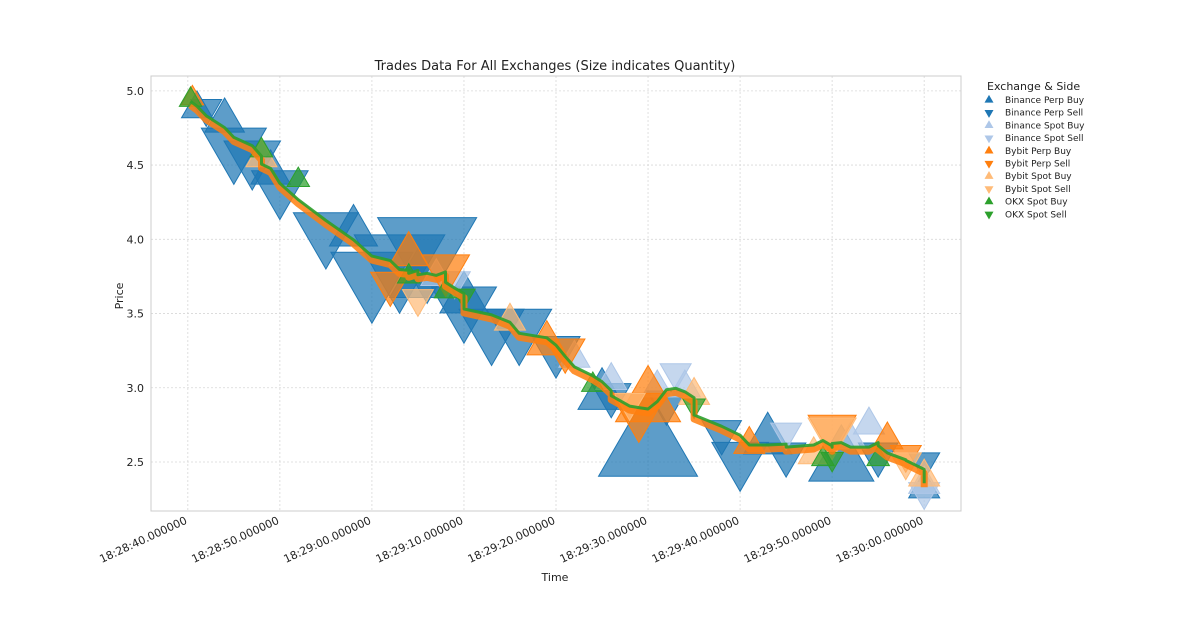 Image resolution: width=1200 pixels, height=640 pixels. What do you see at coordinates (136, 462) in the screenshot?
I see `y-tick-label: 2.5` at bounding box center [136, 462].